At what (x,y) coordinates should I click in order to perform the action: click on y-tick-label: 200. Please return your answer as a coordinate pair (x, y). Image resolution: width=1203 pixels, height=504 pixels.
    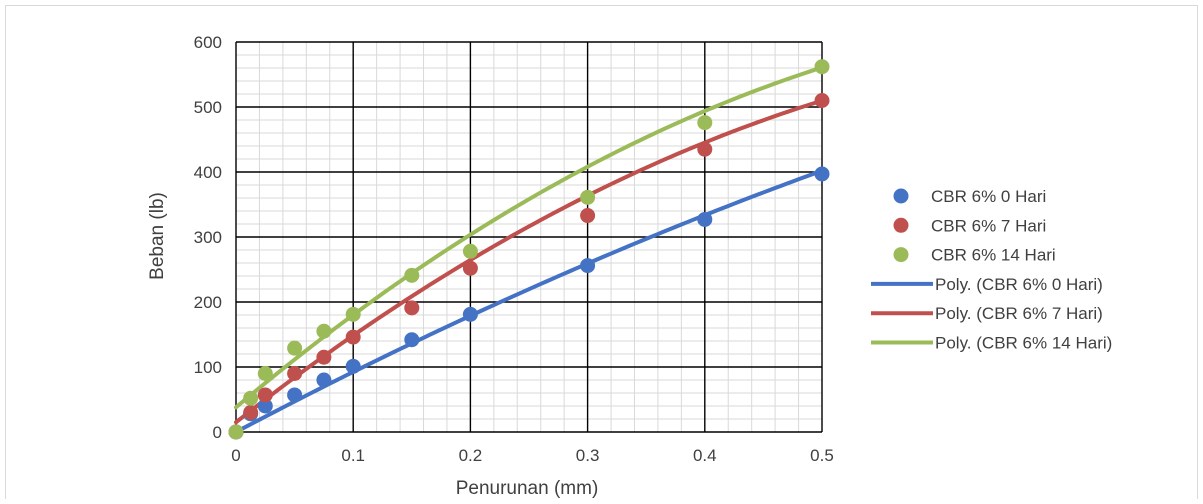
    Looking at the image, I should click on (208, 302).